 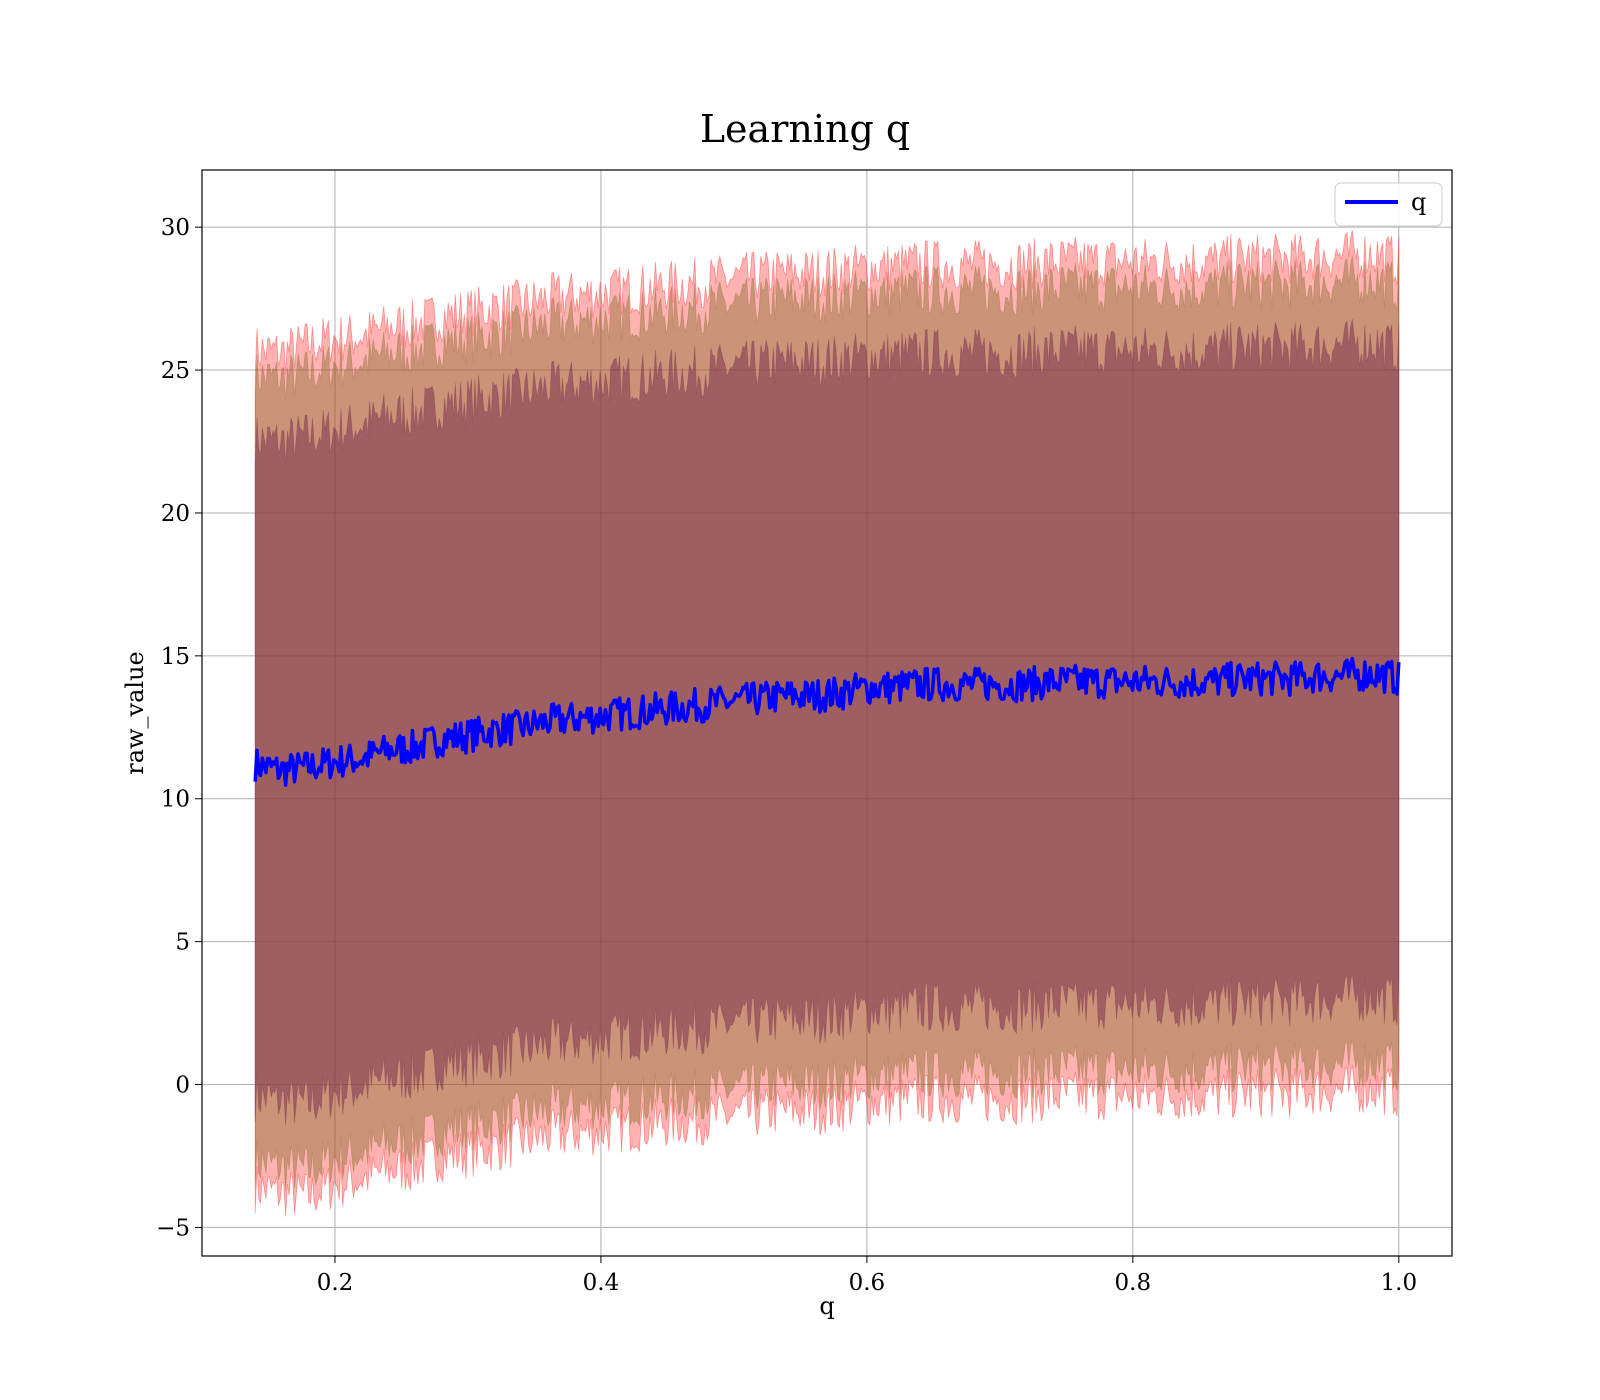 I want to click on legend-box, so click(x=1388, y=204).